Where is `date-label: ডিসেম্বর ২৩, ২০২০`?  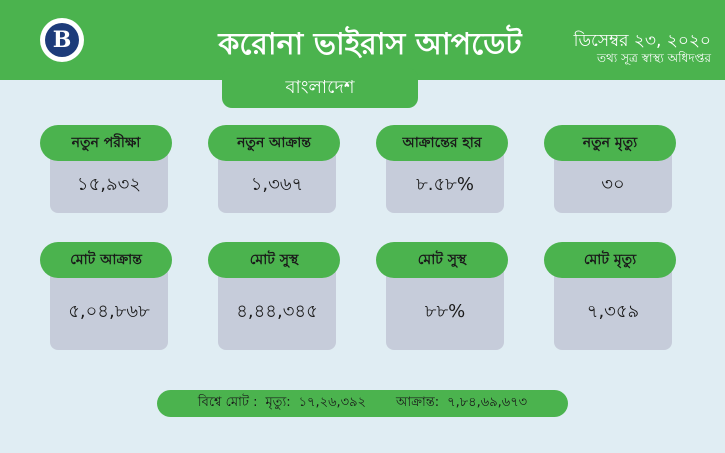 date-label: ডিসেম্বর ২৩, ২০২০ is located at coordinates (642, 41).